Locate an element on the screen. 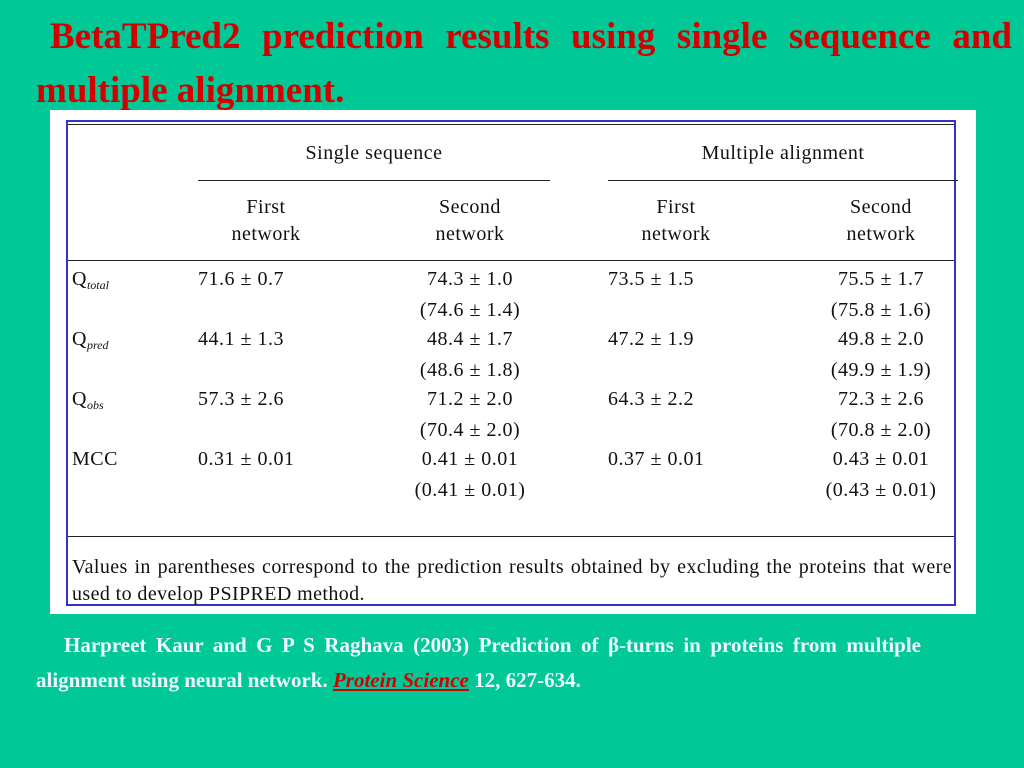 This screenshot has height=768, width=1024. cell-value-excluded: (0.43 ± 0.01) is located at coordinates (881, 490).